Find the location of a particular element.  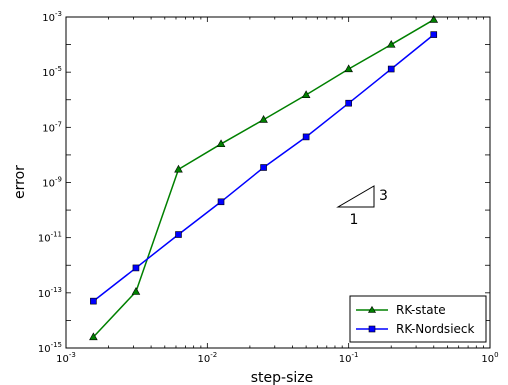

y-tick-label: 10⁻¹³ is located at coordinates (50, 293).